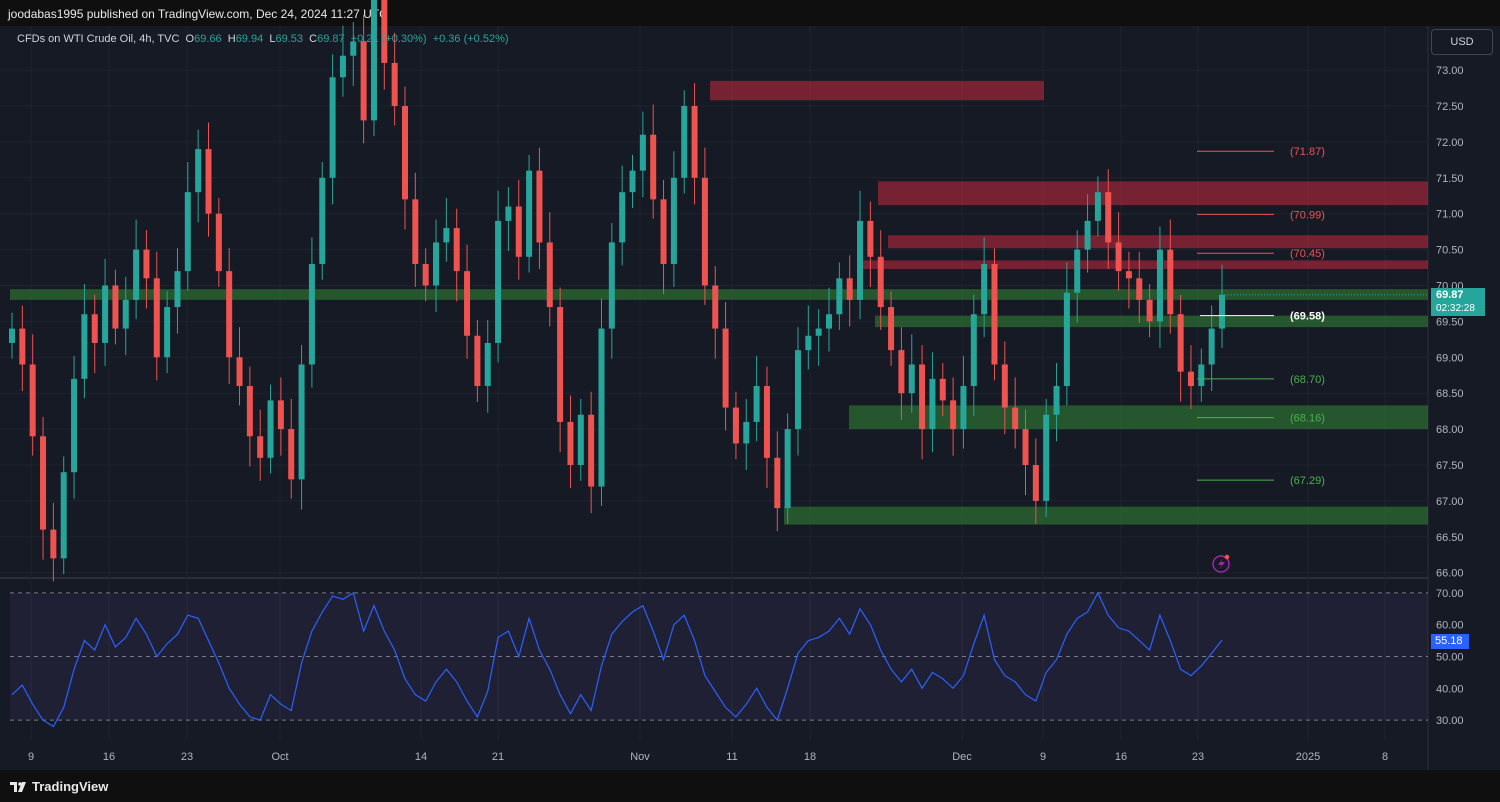 The height and width of the screenshot is (802, 1500). What do you see at coordinates (1450, 143) in the screenshot?
I see `y-tick-label: 72.00` at bounding box center [1450, 143].